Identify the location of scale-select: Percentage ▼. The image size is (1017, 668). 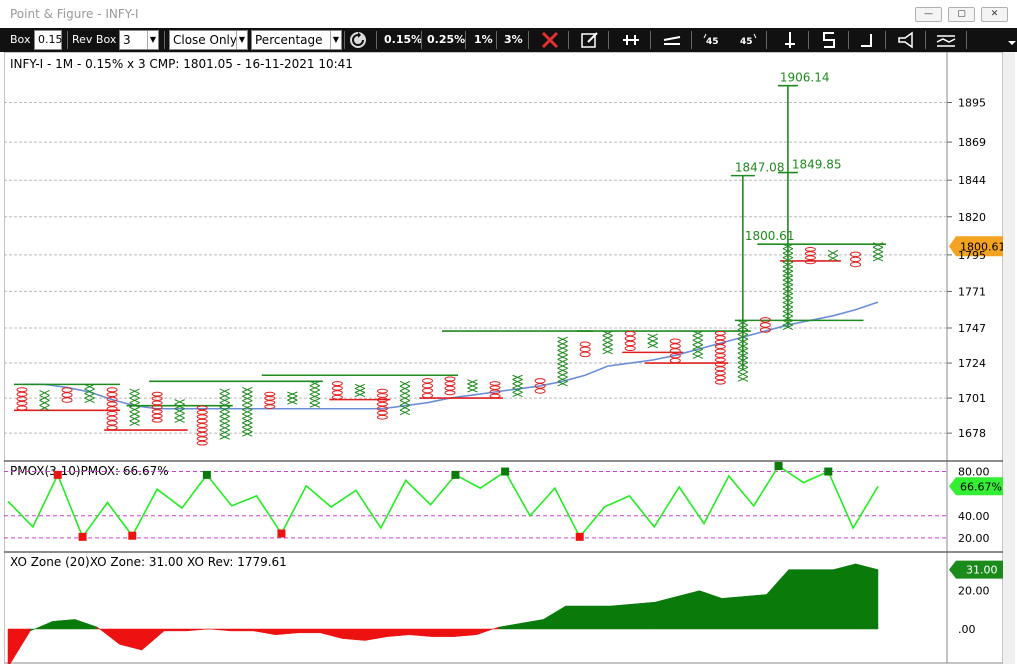
(296, 40).